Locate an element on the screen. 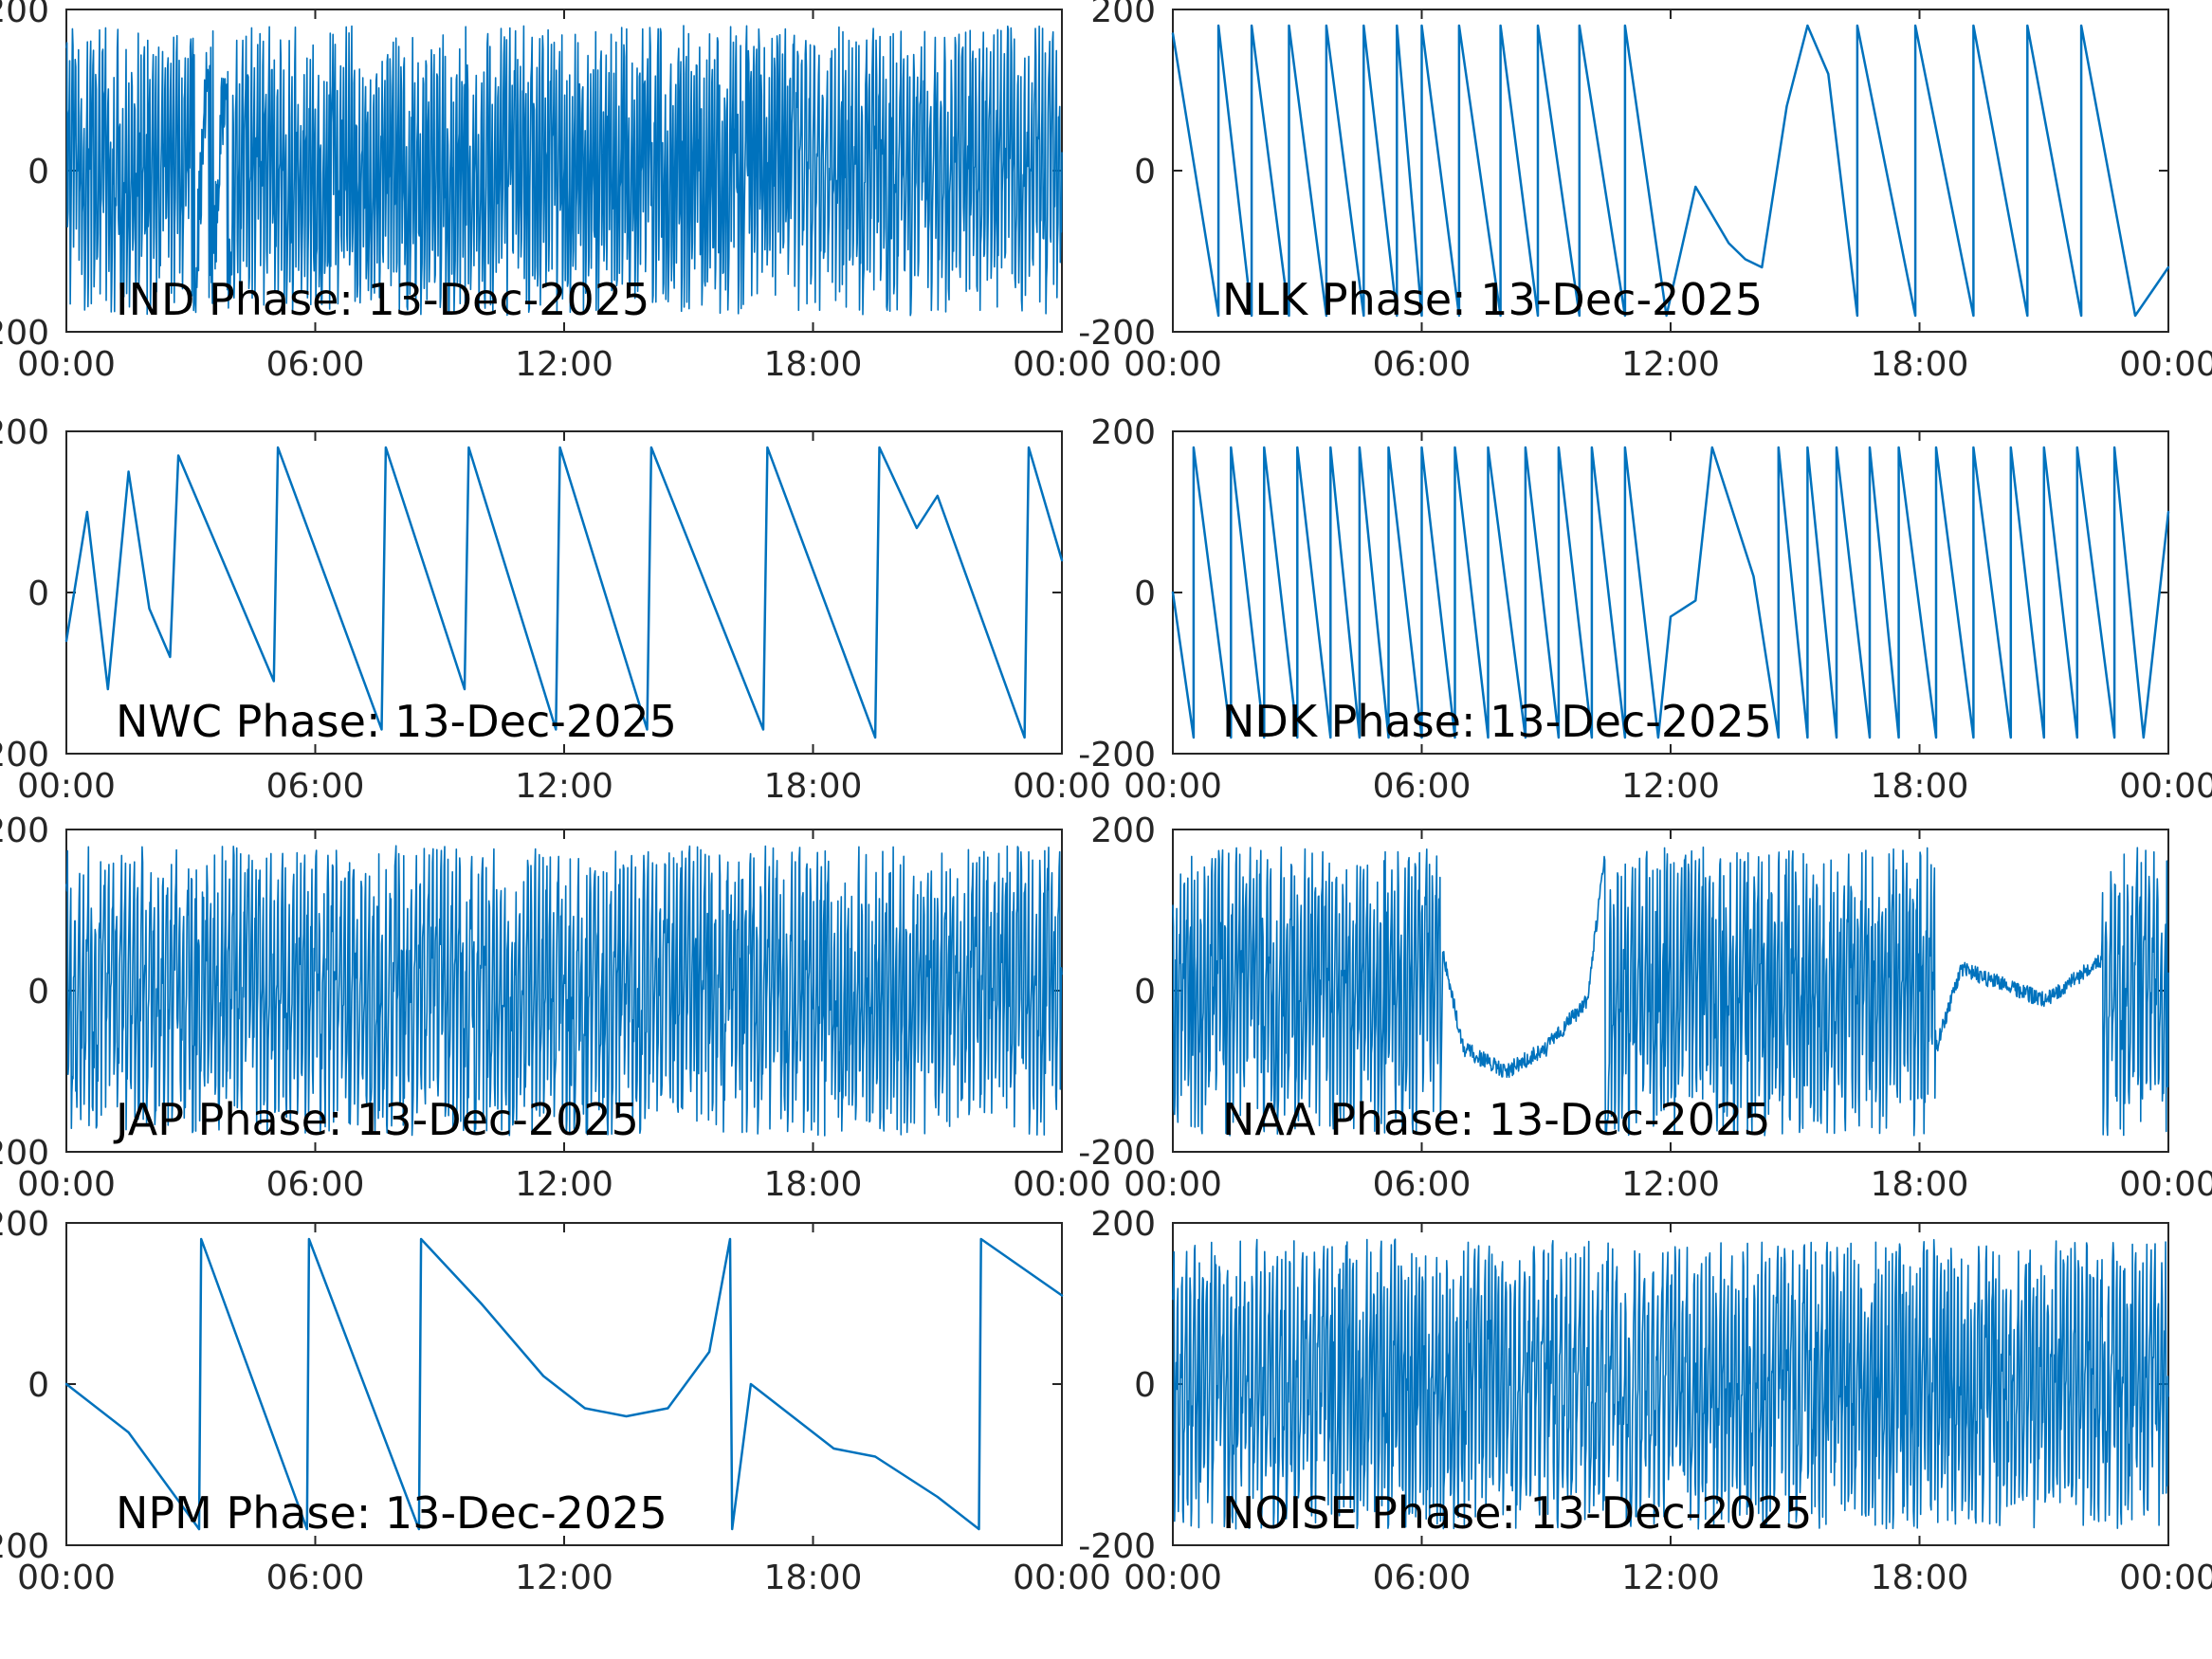 This screenshot has height=1659, width=2212. panel-title: NLK Phase: 13-Dec-2025 is located at coordinates (1492, 299).